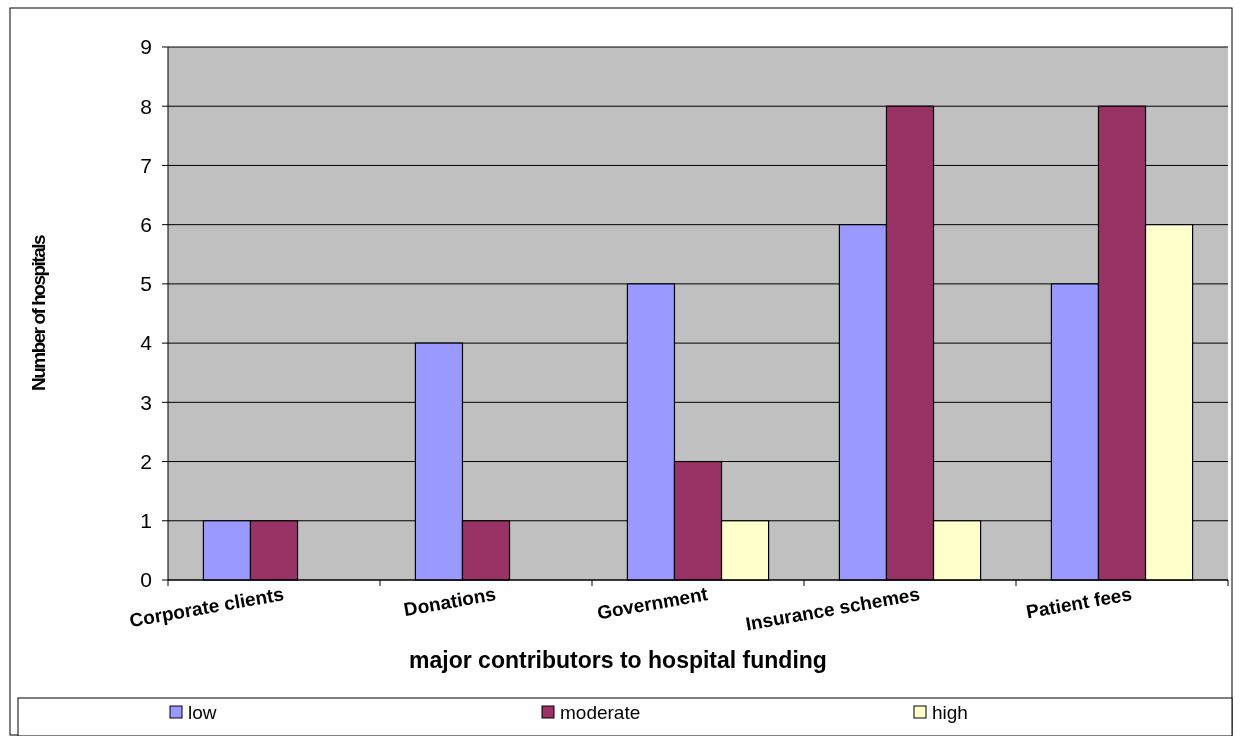  Describe the element at coordinates (146, 343) in the screenshot. I see `y-tick-label: 4` at that location.